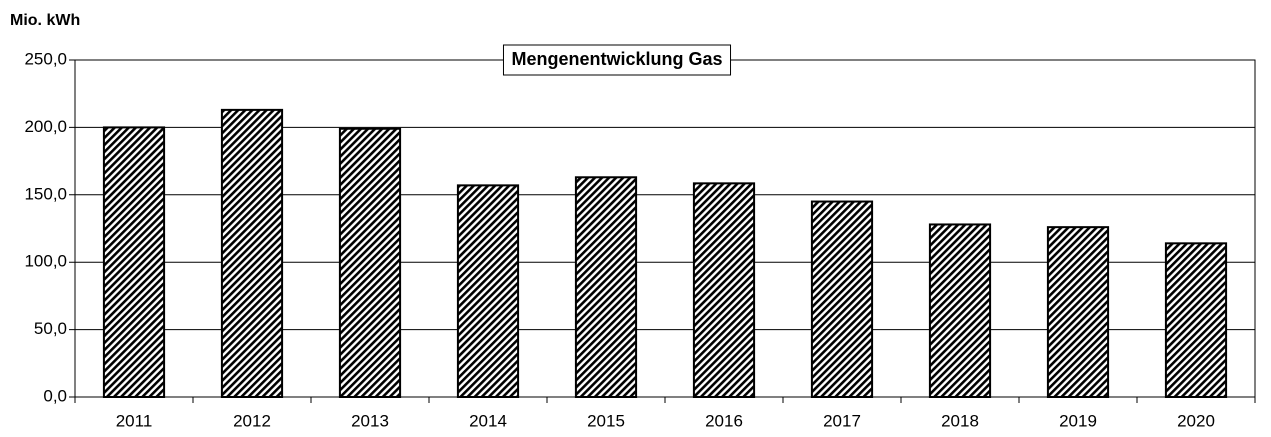 The width and height of the screenshot is (1271, 437). I want to click on x-tick-label: 2015, so click(606, 420).